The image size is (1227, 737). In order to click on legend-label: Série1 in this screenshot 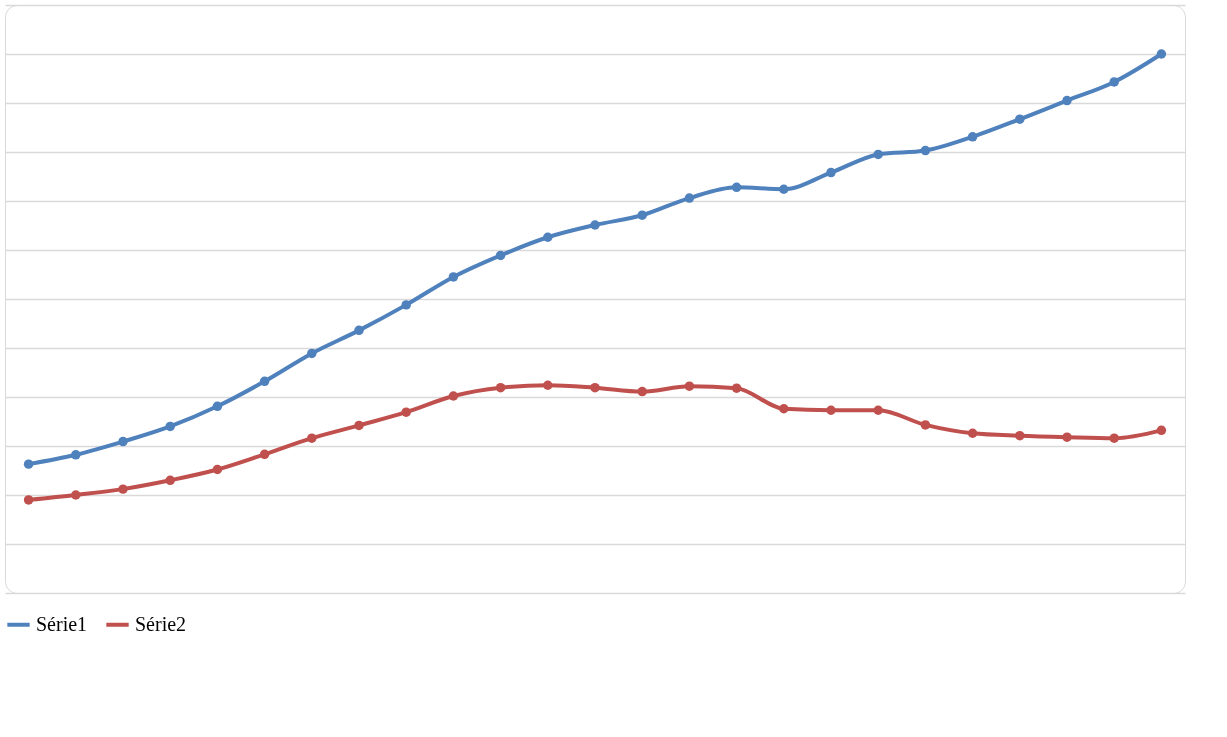, I will do `click(62, 623)`.